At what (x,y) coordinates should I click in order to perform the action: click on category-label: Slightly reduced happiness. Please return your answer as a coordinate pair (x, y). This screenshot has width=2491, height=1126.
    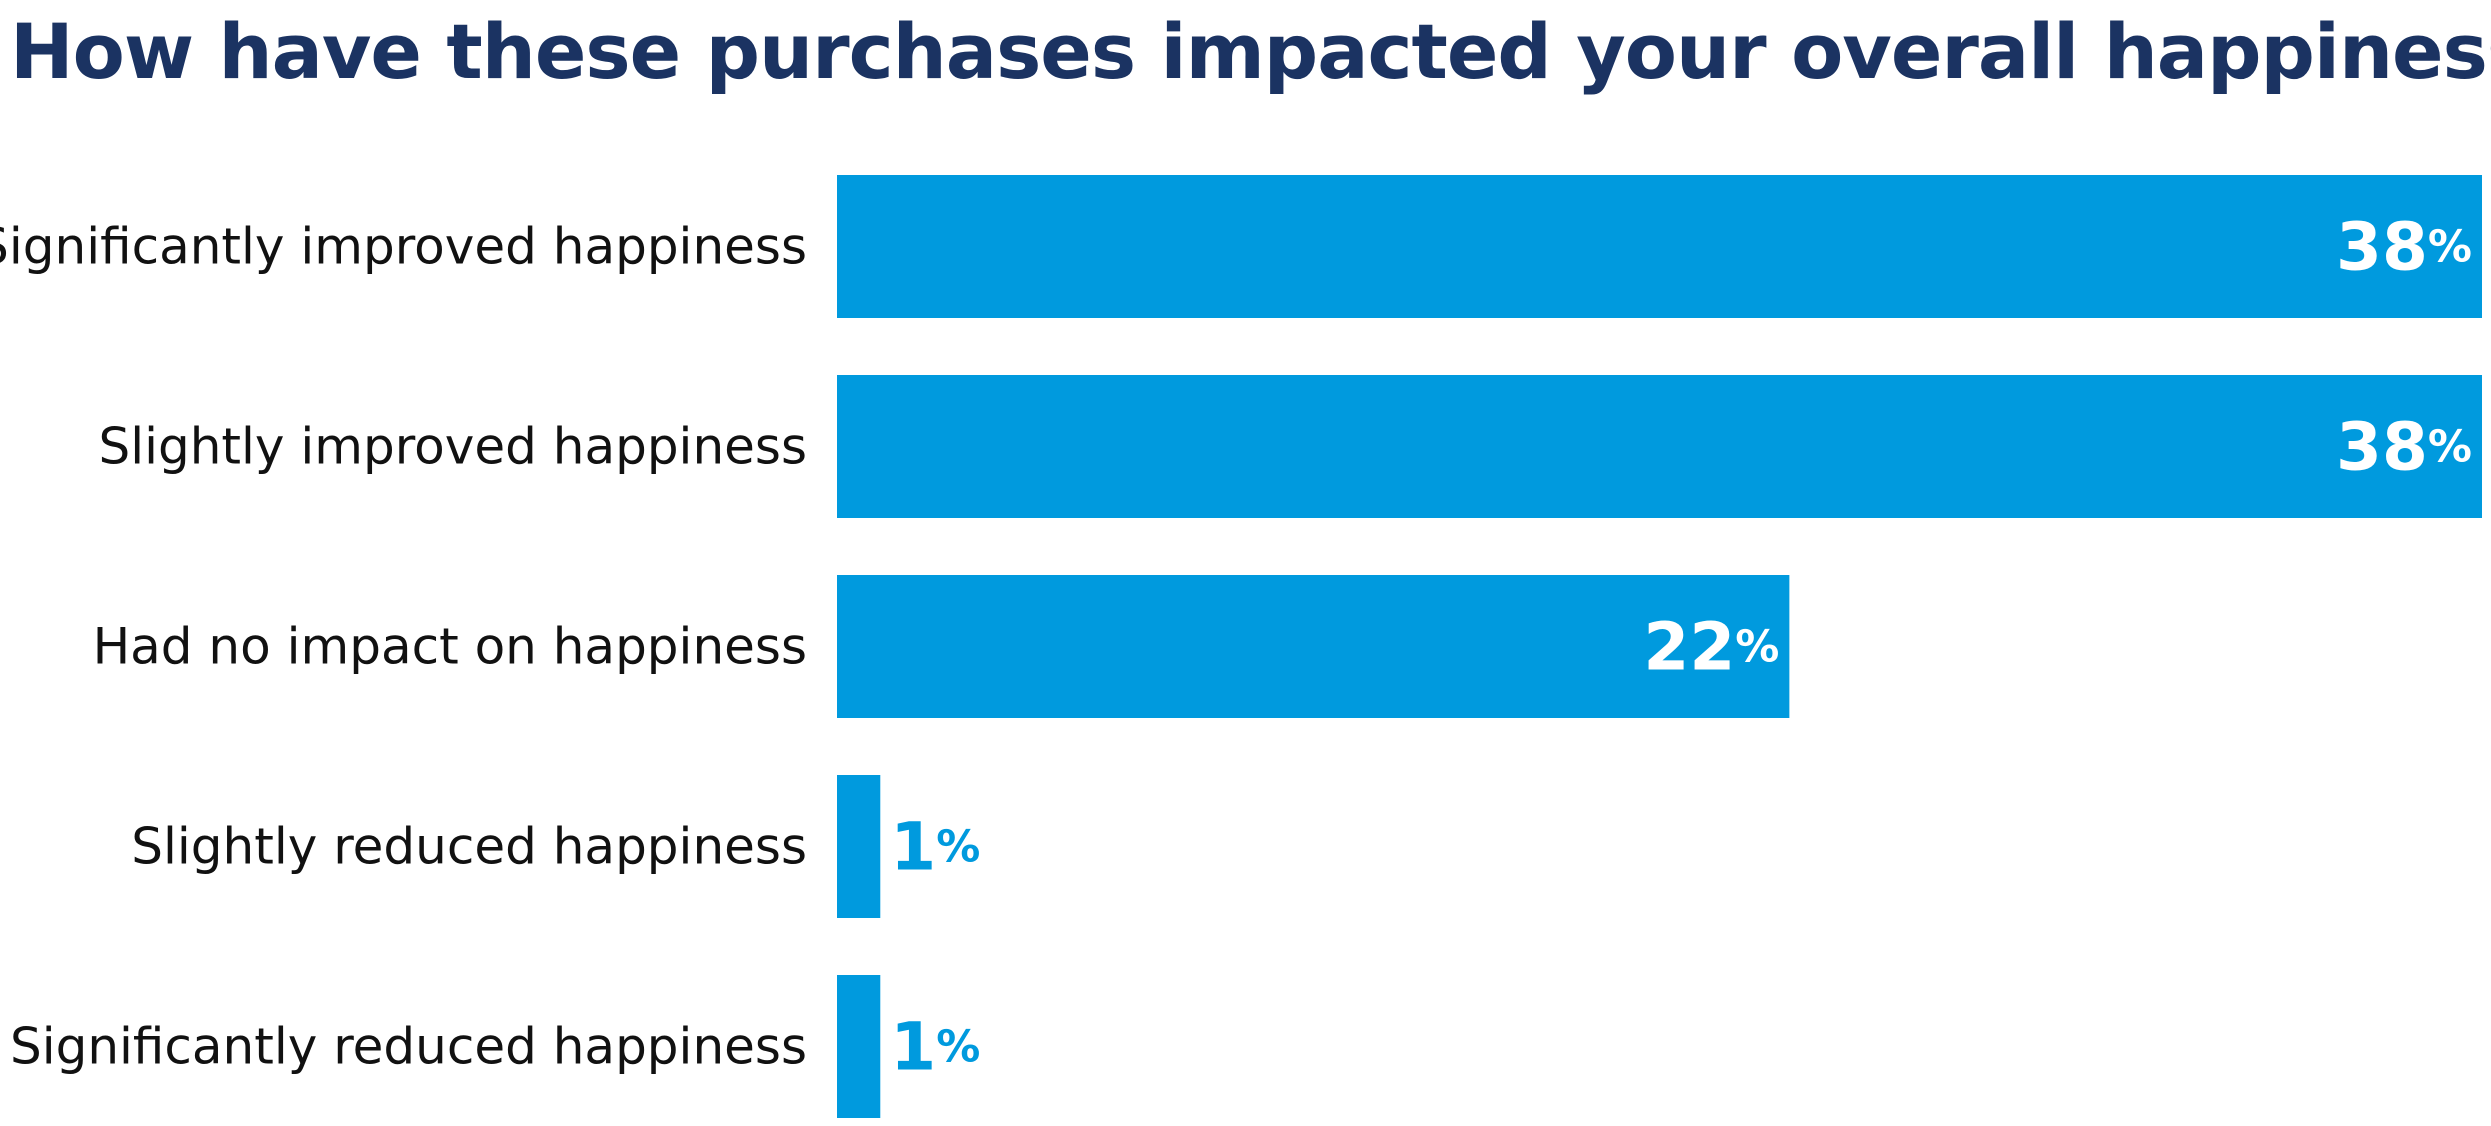
    Looking at the image, I should click on (469, 847).